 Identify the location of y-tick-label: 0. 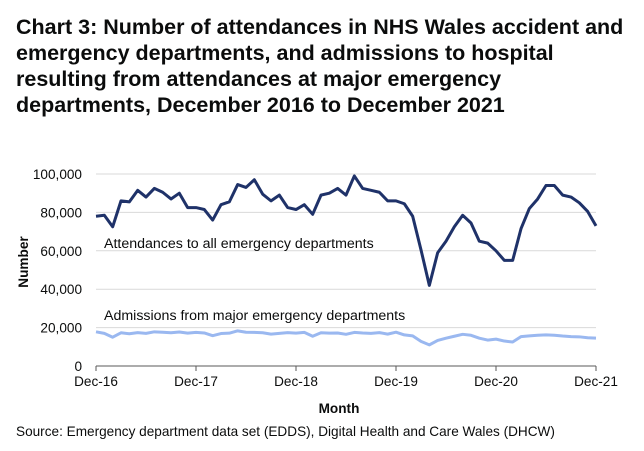
(78, 366).